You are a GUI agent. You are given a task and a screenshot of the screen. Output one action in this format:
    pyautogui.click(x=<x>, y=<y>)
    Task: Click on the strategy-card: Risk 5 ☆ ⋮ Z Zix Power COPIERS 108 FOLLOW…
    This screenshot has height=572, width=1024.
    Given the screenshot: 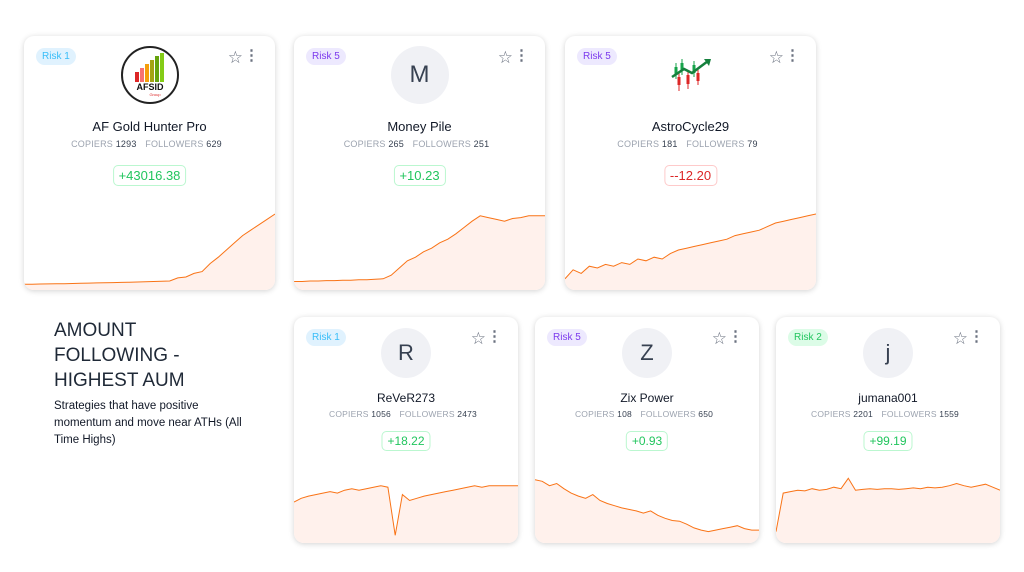 What is the action you would take?
    pyautogui.click(x=647, y=430)
    